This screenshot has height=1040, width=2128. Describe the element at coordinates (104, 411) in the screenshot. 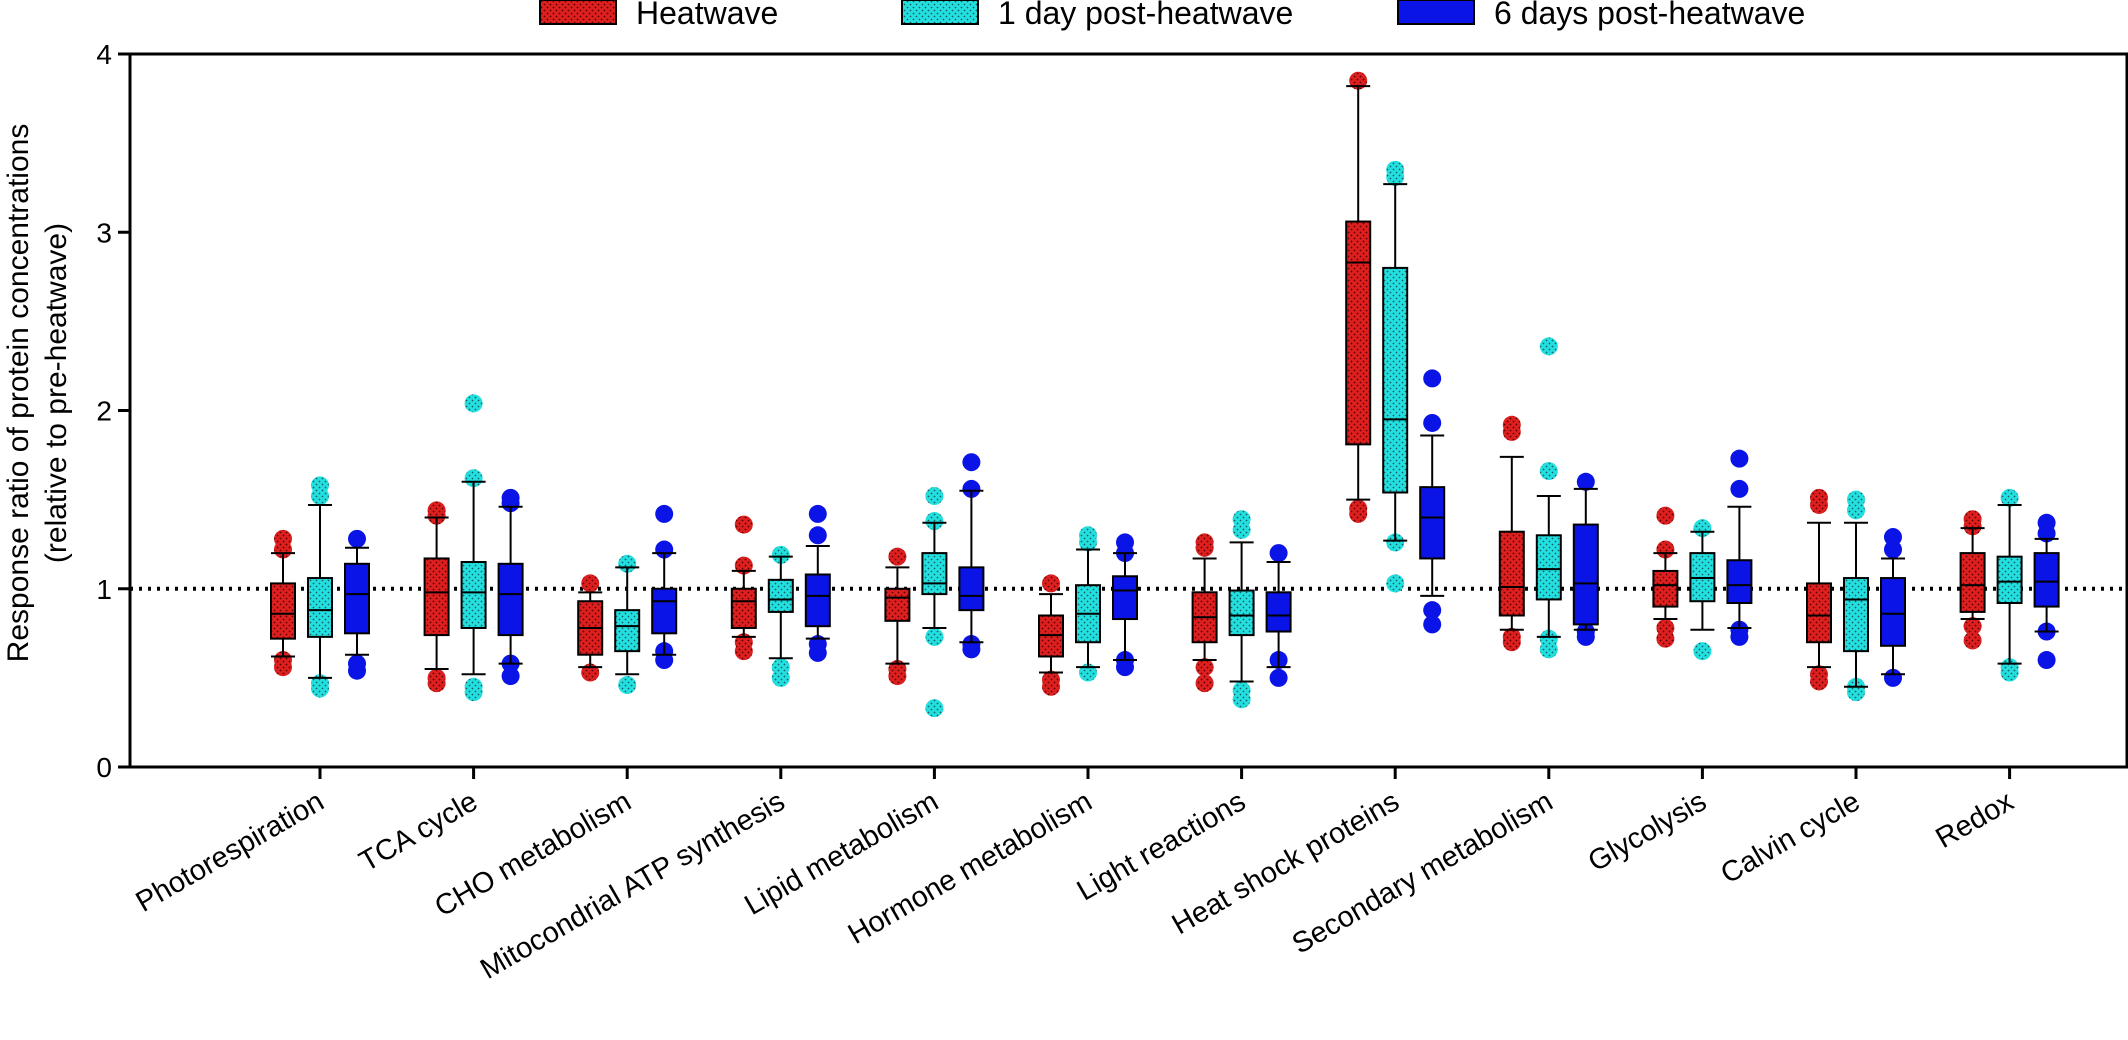

I see `y-tick-label: 2` at that location.